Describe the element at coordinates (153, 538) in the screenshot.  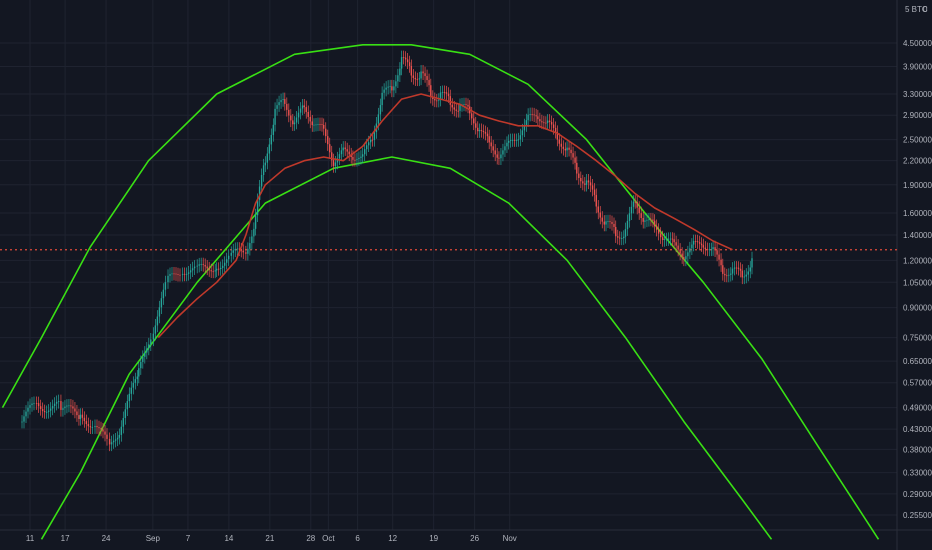
I see `x-tick-label: Sep` at that location.